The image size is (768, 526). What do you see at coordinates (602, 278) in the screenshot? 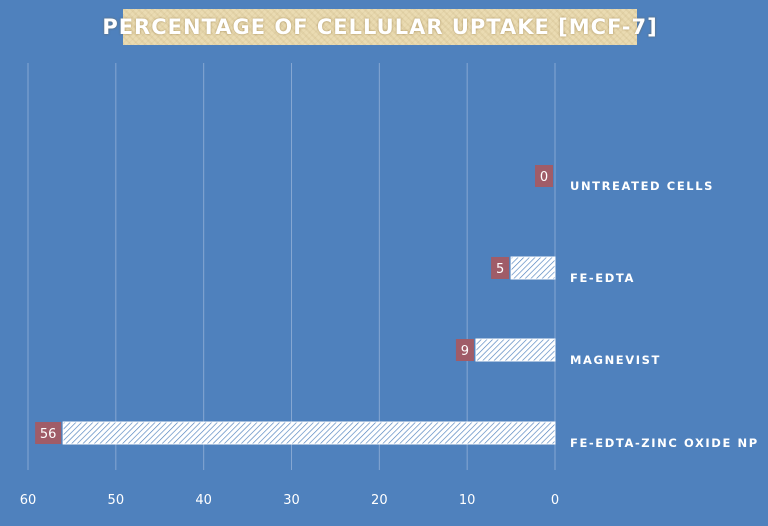
I see `category-label: FE-EDTA` at bounding box center [602, 278].